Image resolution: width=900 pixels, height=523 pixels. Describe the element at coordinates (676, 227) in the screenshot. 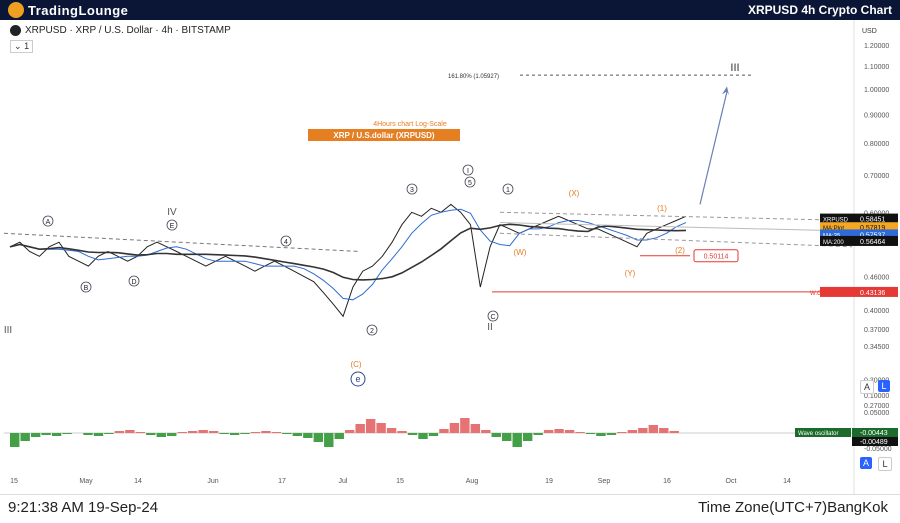

I see `mid-line` at that location.